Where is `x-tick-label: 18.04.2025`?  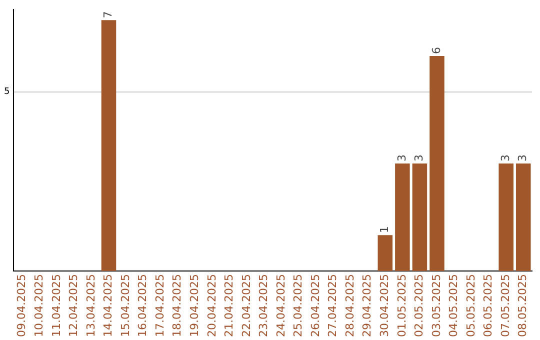
x-tick-label: 18.04.2025 is located at coordinates (177, 306).